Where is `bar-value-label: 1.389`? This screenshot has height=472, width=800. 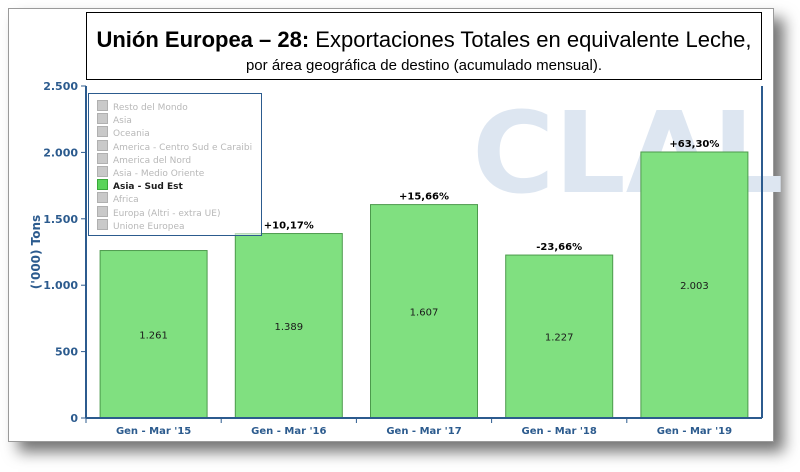
bar-value-label: 1.389 is located at coordinates (288, 327).